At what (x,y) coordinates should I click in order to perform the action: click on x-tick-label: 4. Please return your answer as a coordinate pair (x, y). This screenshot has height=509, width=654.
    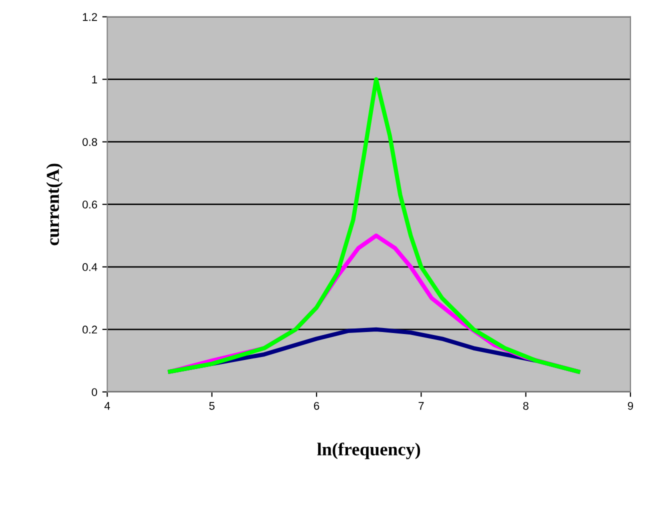
    Looking at the image, I should click on (107, 406).